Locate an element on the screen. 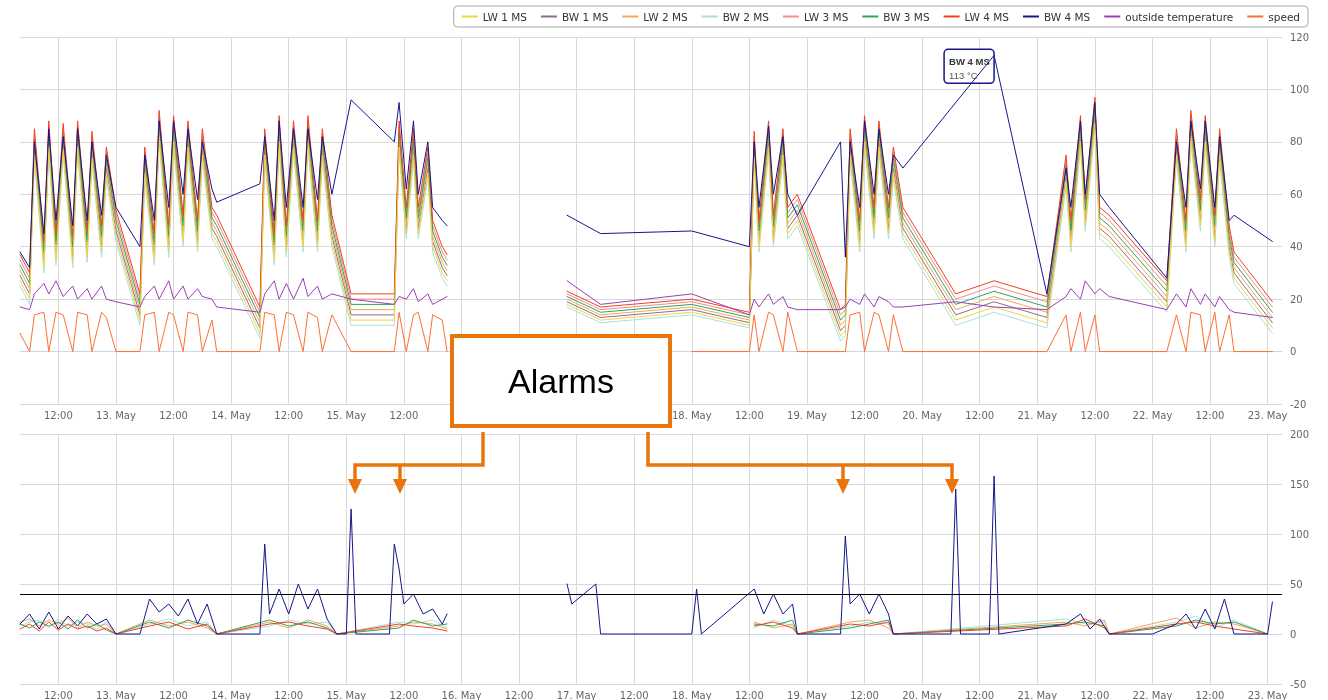 Image resolution: width=1328 pixels, height=700 pixels. y-tick-label: 60 is located at coordinates (1296, 194).